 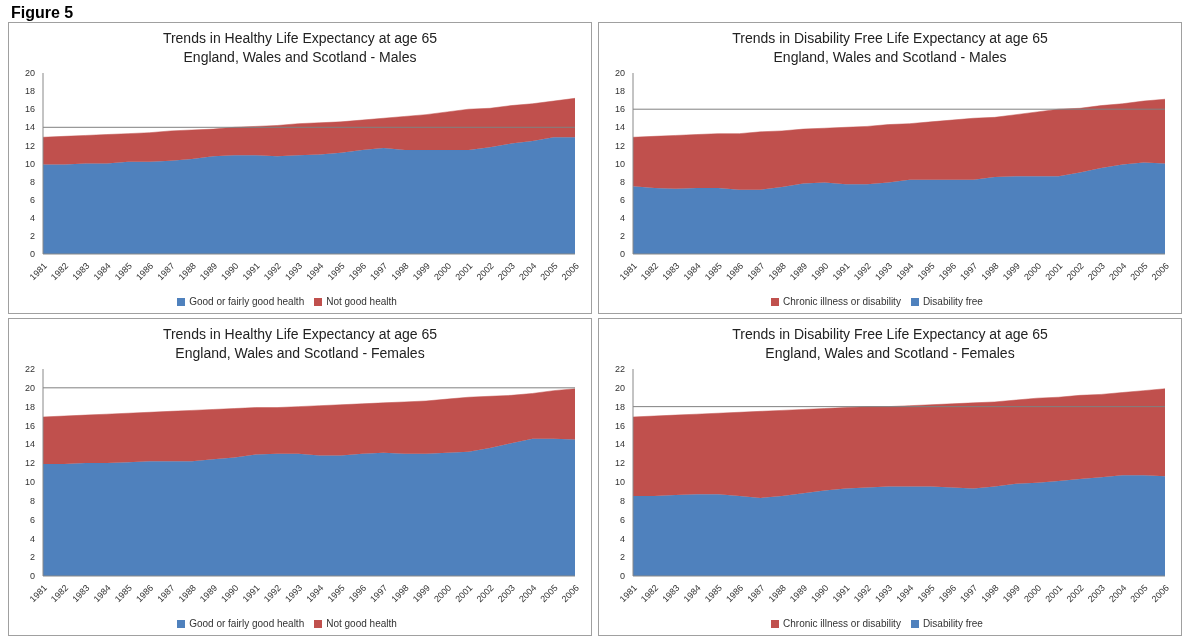 What do you see at coordinates (42, 13) in the screenshot?
I see `caption: Figure 5` at bounding box center [42, 13].